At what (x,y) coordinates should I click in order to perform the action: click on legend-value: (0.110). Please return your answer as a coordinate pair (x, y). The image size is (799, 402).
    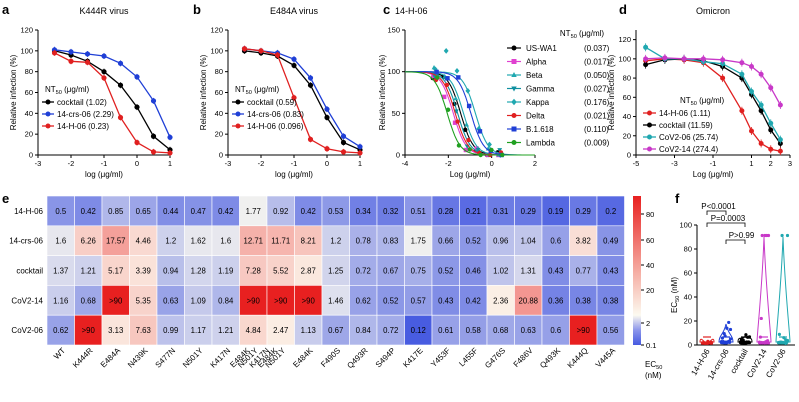
    Looking at the image, I should click on (596, 129).